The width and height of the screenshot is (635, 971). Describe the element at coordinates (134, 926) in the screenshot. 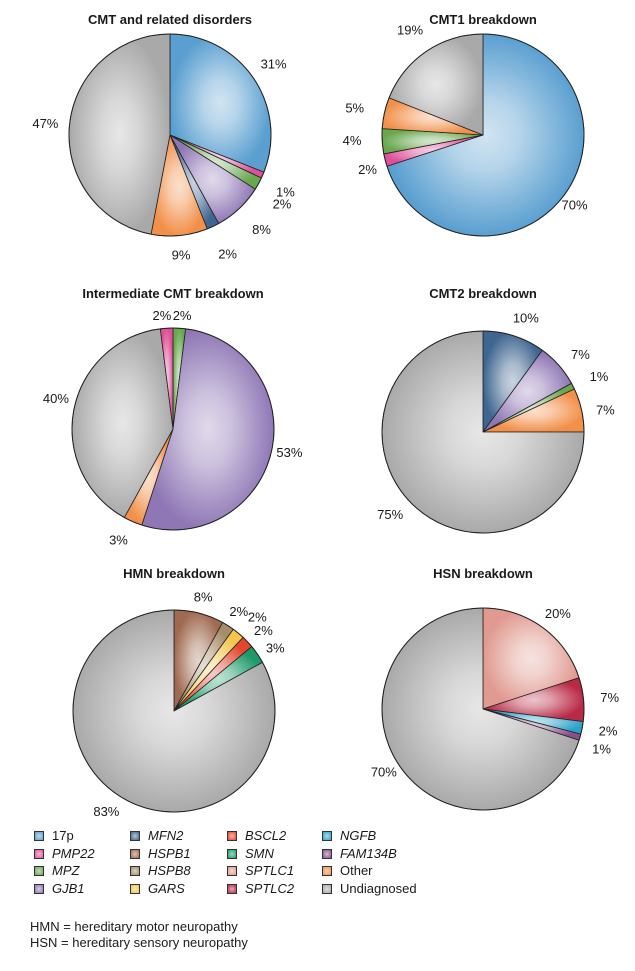

I see `footnote-hmn: HMN = hereditary motor neuropathy` at that location.